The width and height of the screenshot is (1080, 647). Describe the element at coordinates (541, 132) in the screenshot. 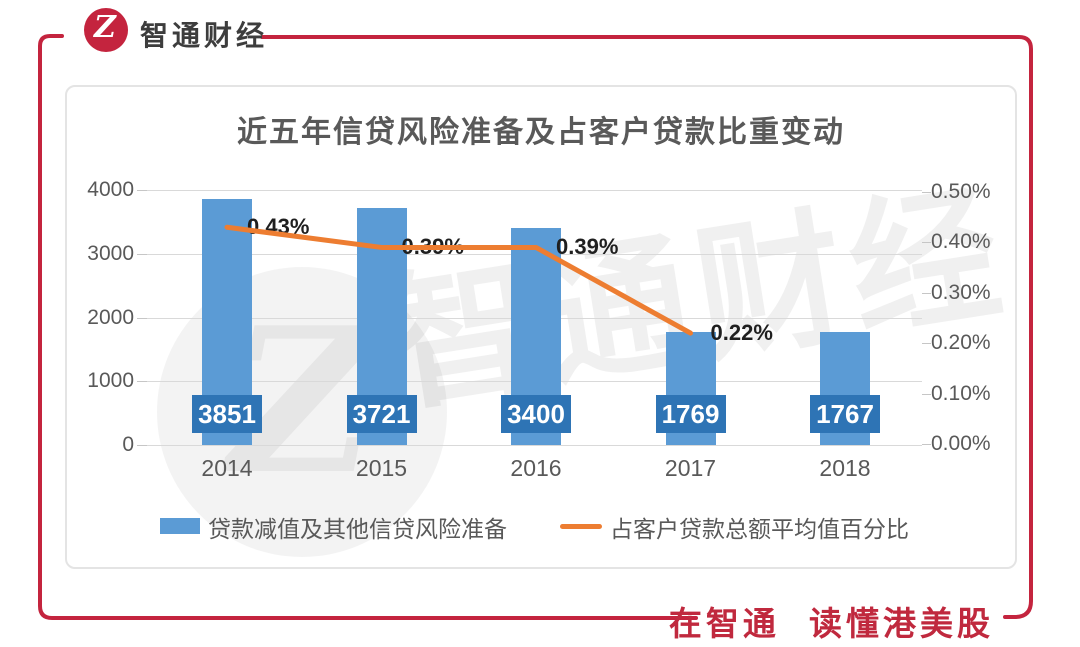

I see `chart-title: 近五年信贷风险准备及占客户贷款比重变动` at that location.